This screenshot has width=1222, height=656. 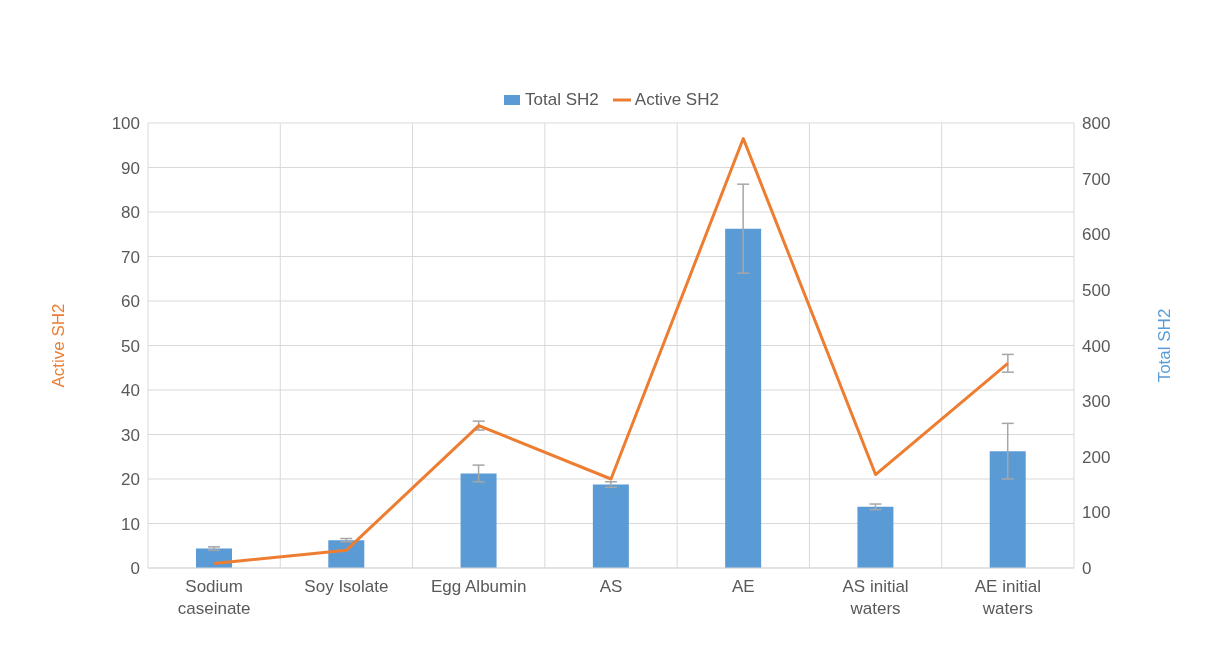 What do you see at coordinates (130, 302) in the screenshot?
I see `y-tick-label: 60` at bounding box center [130, 302].